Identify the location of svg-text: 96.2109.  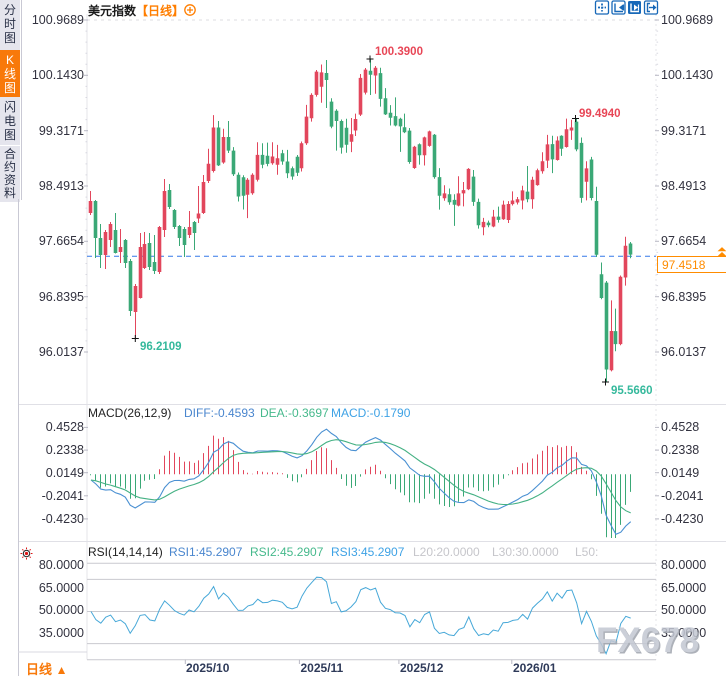
(161, 347).